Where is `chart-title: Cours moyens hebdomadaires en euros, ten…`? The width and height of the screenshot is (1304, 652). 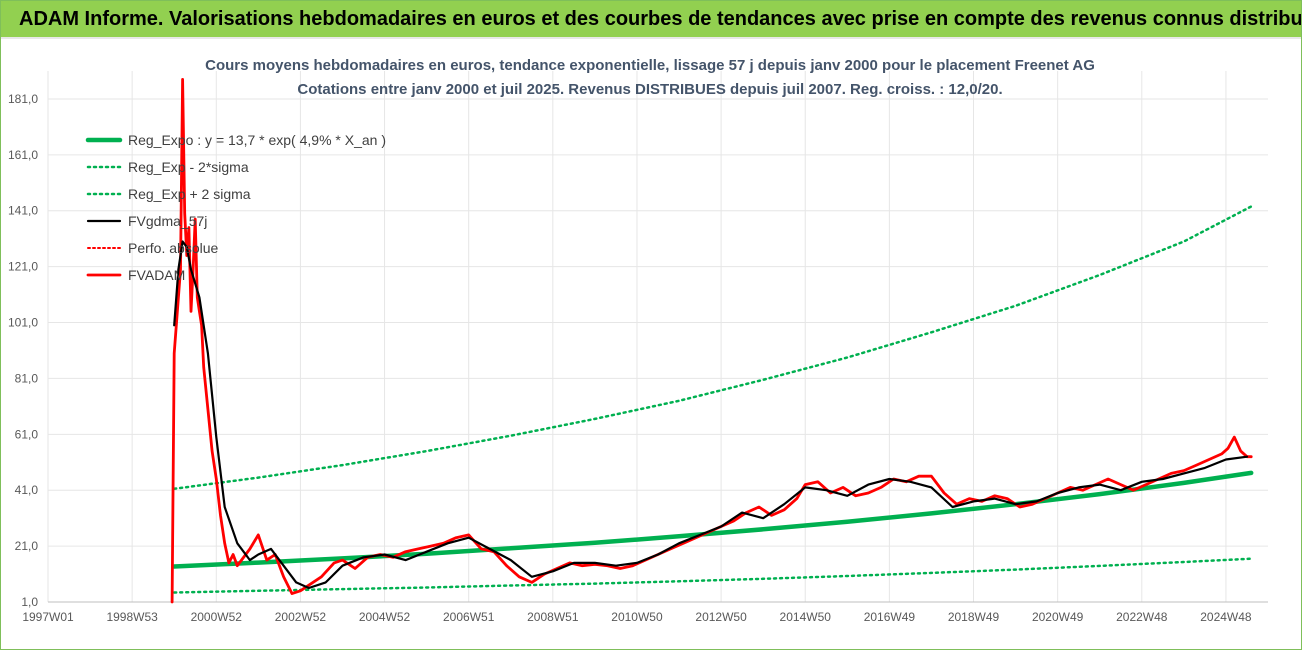 chart-title: Cours moyens hebdomadaires en euros, ten… is located at coordinates (650, 65).